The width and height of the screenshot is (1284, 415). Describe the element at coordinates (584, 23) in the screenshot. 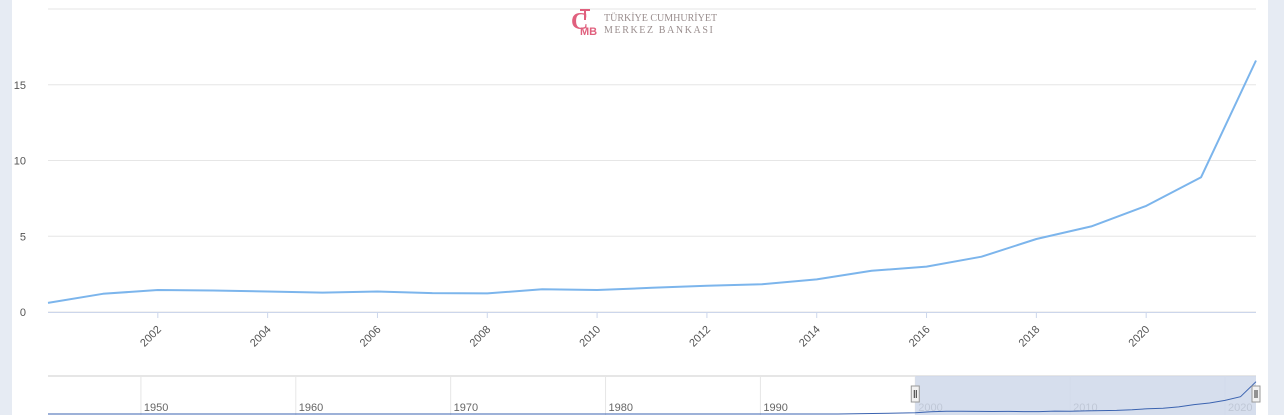

I see `tcmb-logo-icon: C MB` at that location.